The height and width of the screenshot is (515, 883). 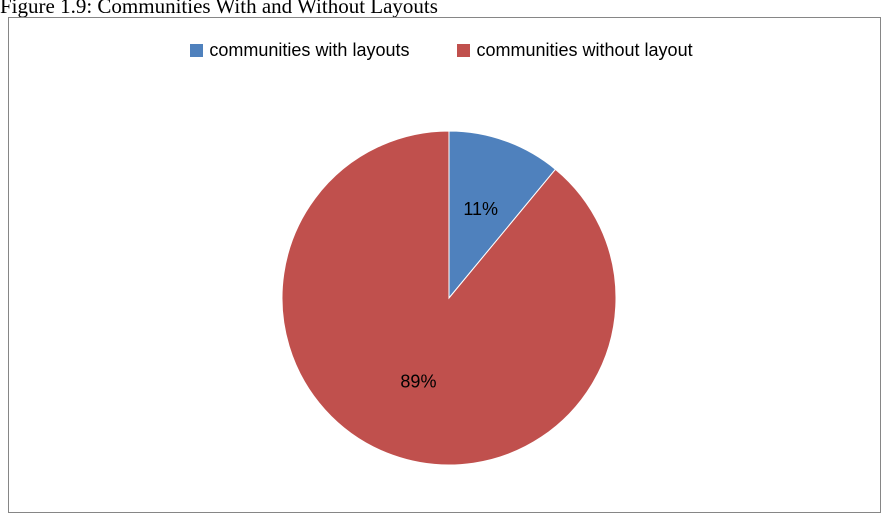 I want to click on legend-item-with-layouts: communities with layouts, so click(x=299, y=50).